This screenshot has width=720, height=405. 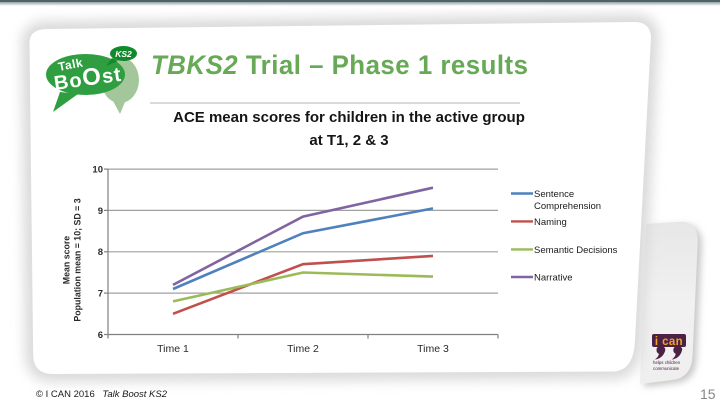 I want to click on svg-text: 10, so click(x=97, y=170).